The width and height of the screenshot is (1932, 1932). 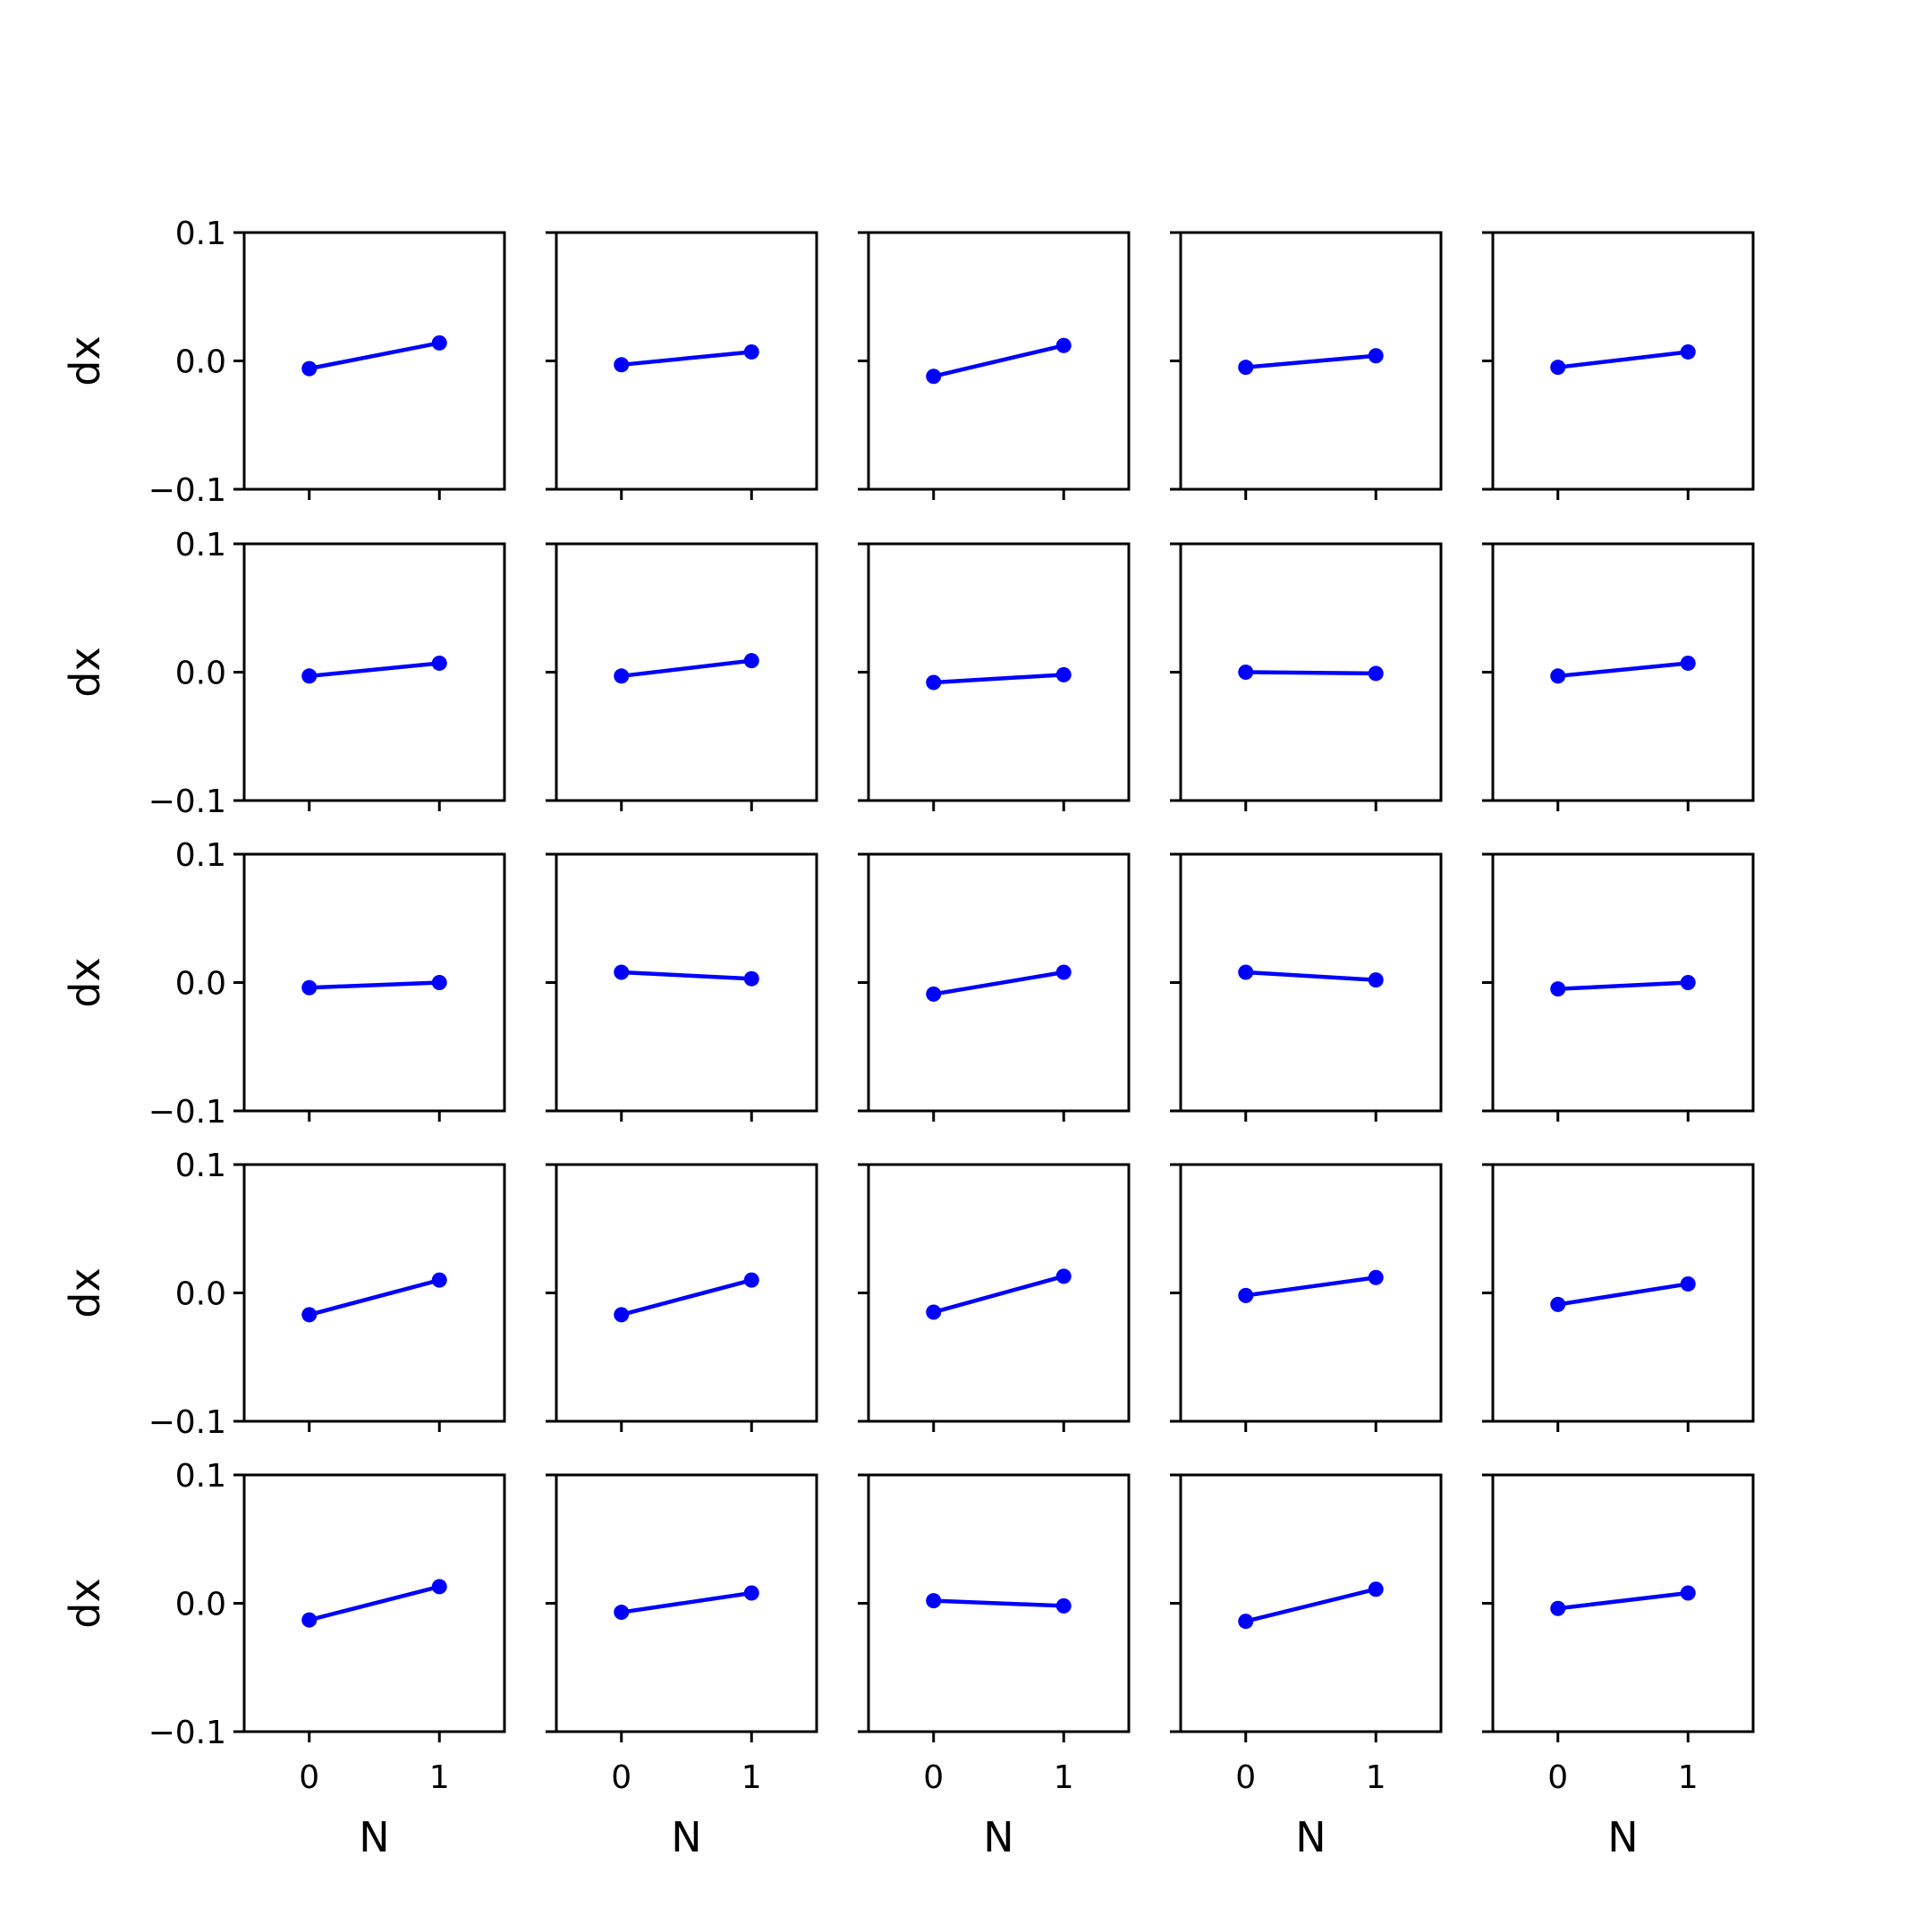 What do you see at coordinates (283, 1294) in the screenshot?
I see `subplot-r4-c1: 0.1 0.0 −0.1 dx` at bounding box center [283, 1294].